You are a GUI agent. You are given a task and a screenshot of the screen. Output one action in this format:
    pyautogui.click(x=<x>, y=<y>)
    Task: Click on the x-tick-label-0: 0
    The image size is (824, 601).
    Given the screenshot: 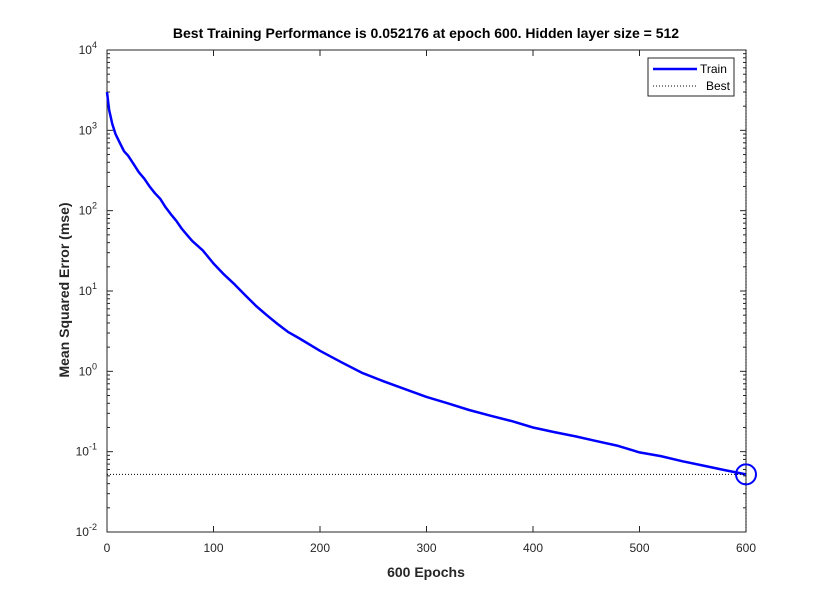 What is the action you would take?
    pyautogui.click(x=107, y=548)
    